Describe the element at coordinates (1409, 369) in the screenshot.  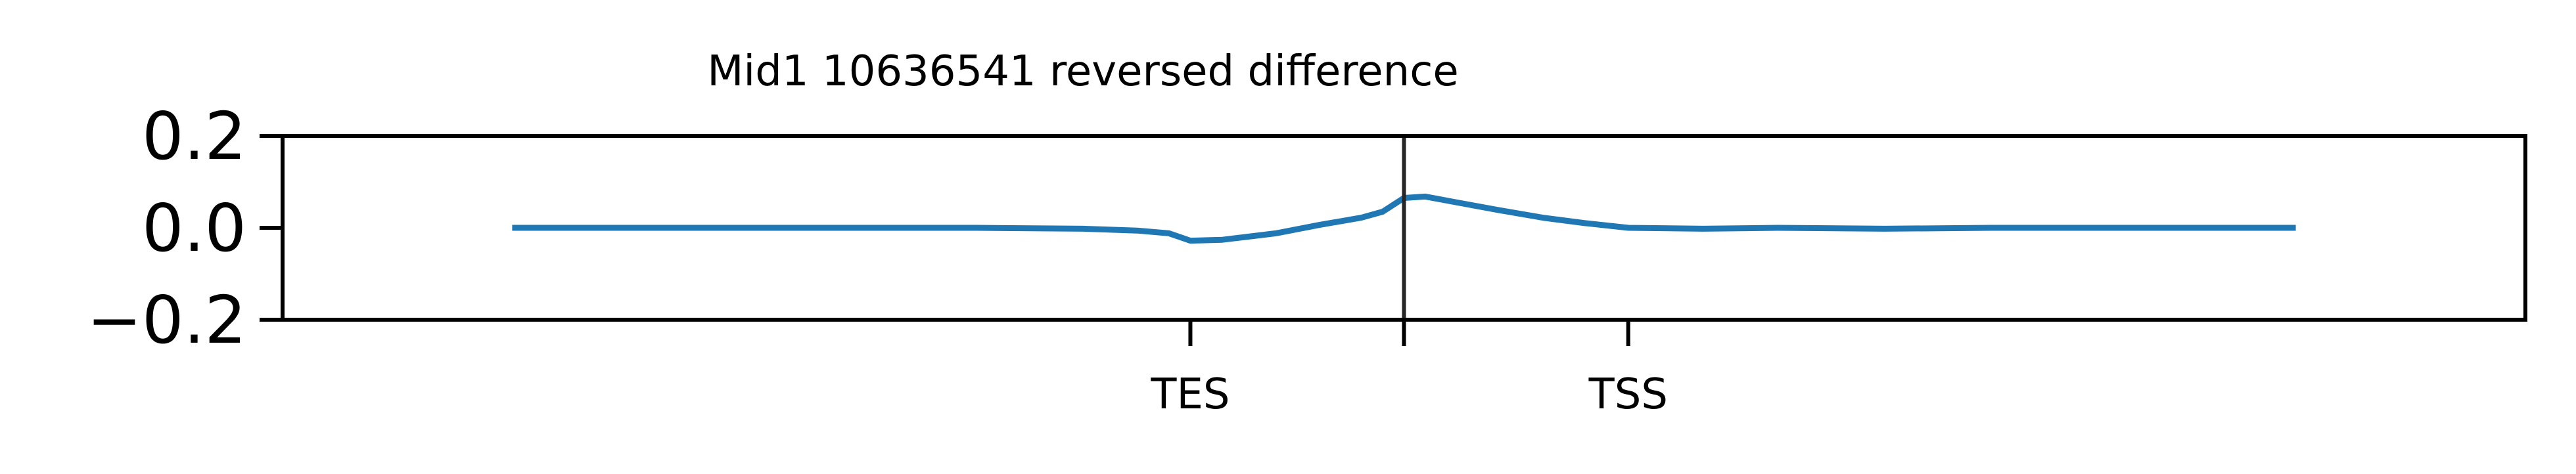
I see `x-axis: TES TSS` at that location.